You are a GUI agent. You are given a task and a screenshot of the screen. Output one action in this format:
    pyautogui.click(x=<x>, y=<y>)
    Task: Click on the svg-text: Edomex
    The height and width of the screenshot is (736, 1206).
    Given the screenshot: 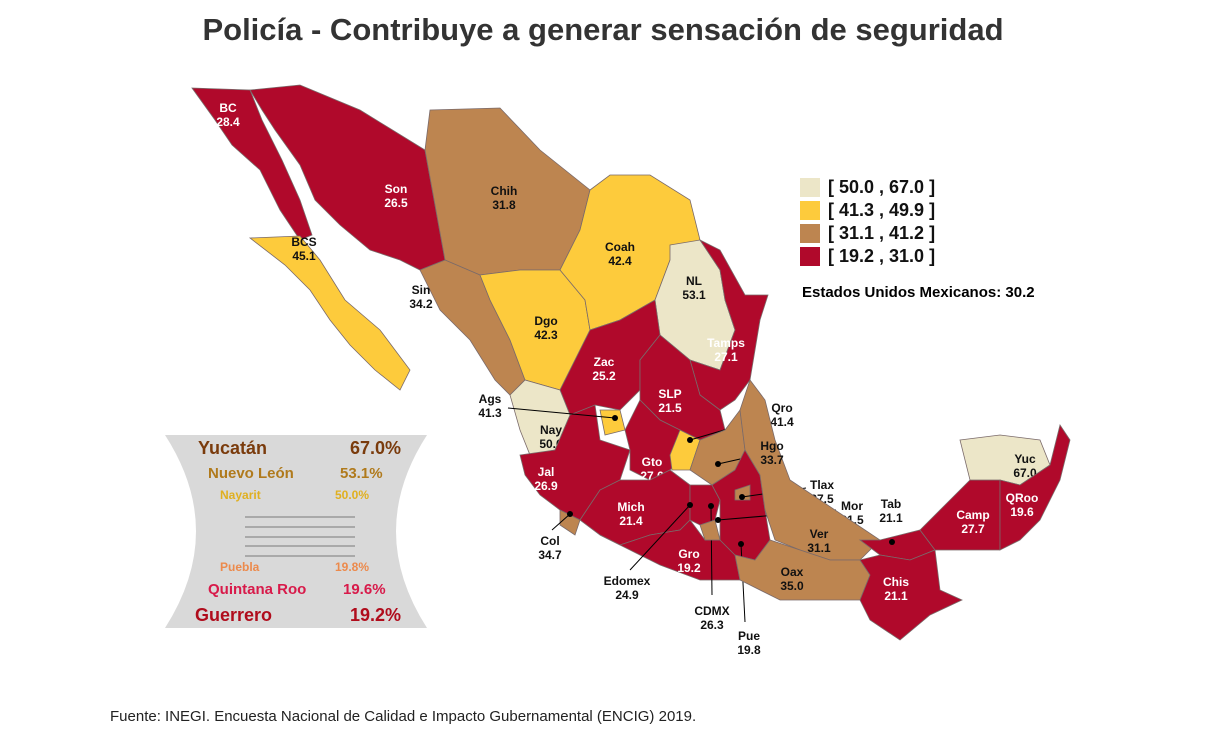 What is the action you would take?
    pyautogui.click(x=627, y=581)
    